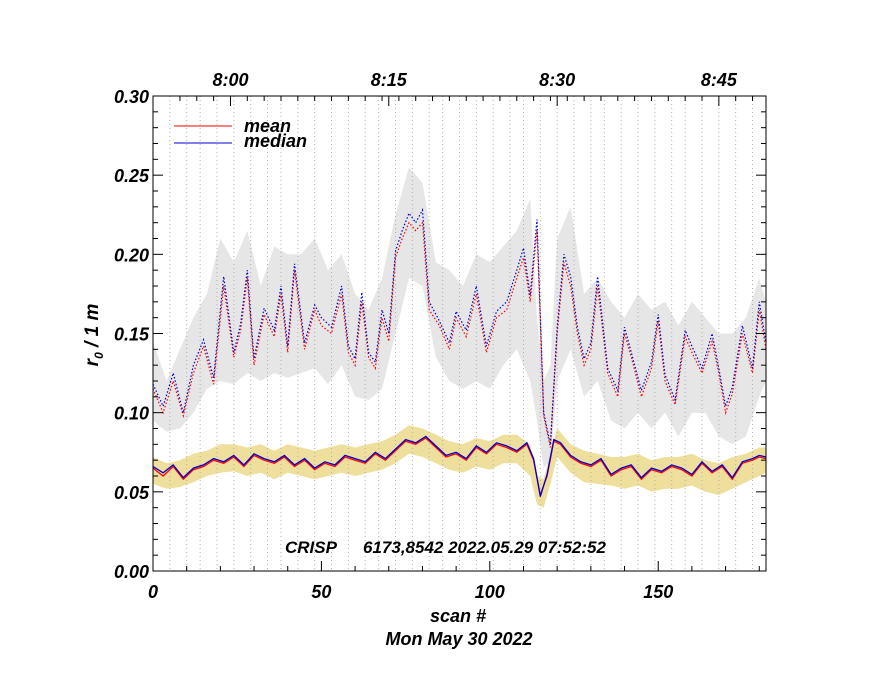 The height and width of the screenshot is (680, 880). Describe the element at coordinates (311, 547) in the screenshot. I see `annotation-instrument: CRISP` at that location.